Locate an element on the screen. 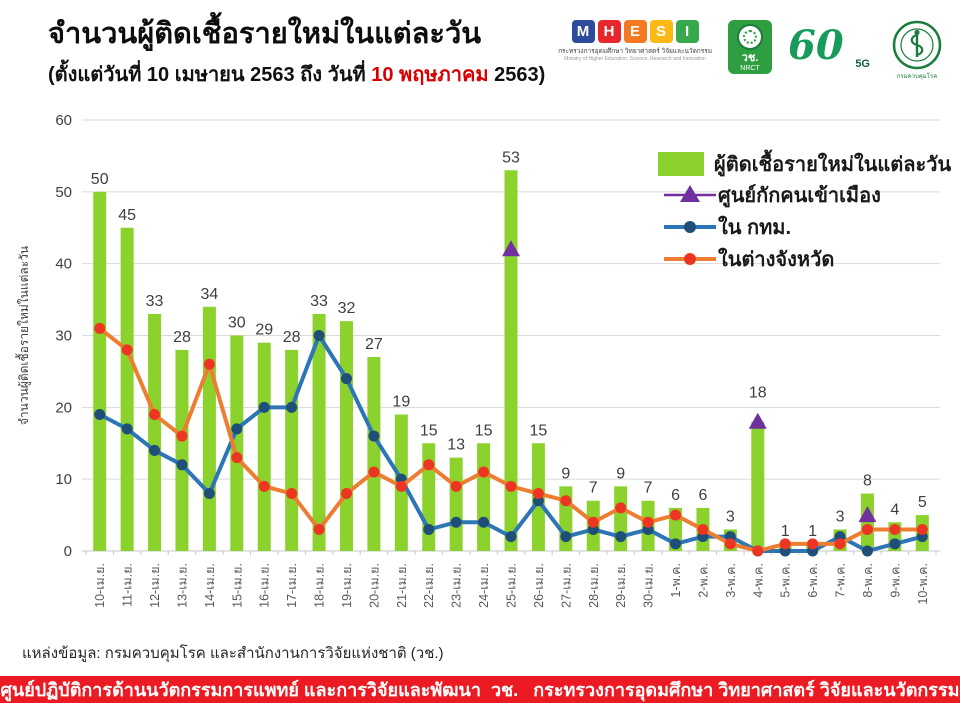 The width and height of the screenshot is (960, 704). x-tick-label: 18-เม.ย. is located at coordinates (320, 585).